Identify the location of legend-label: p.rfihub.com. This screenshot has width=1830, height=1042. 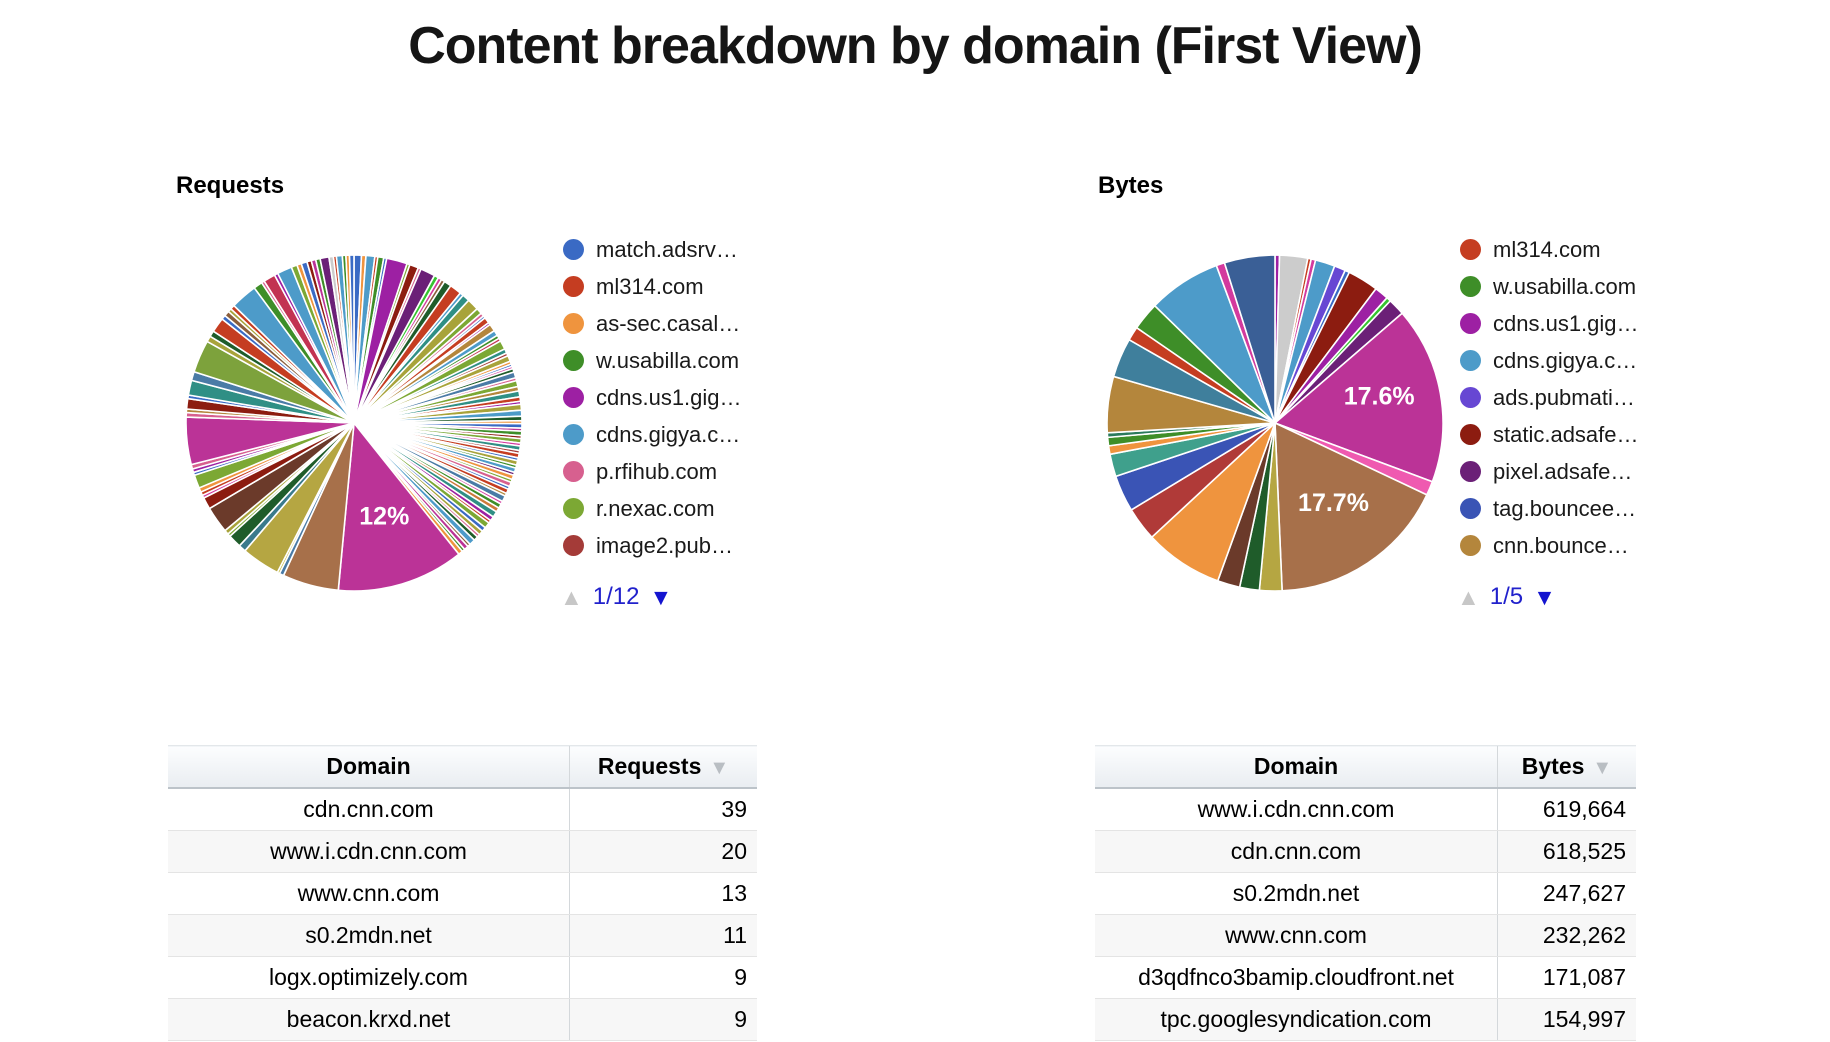
(657, 471).